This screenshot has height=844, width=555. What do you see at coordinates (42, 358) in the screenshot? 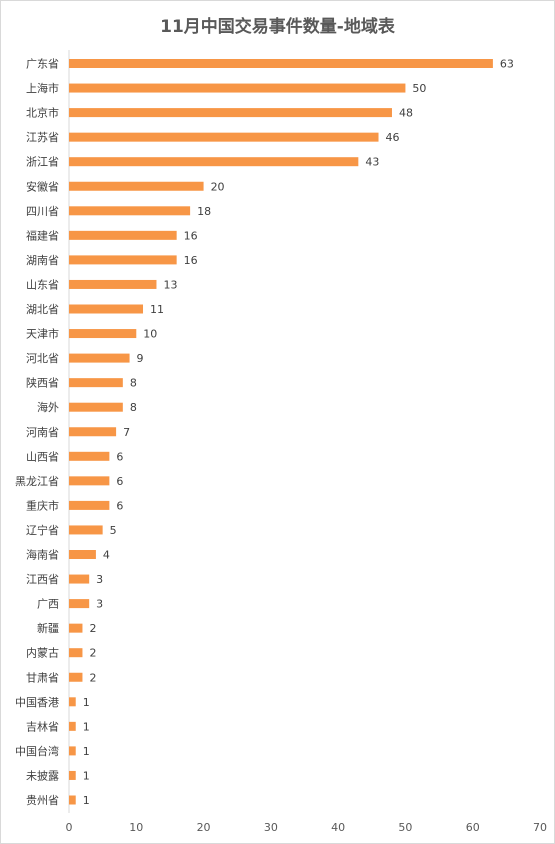
I see `category-label: 河北省` at bounding box center [42, 358].